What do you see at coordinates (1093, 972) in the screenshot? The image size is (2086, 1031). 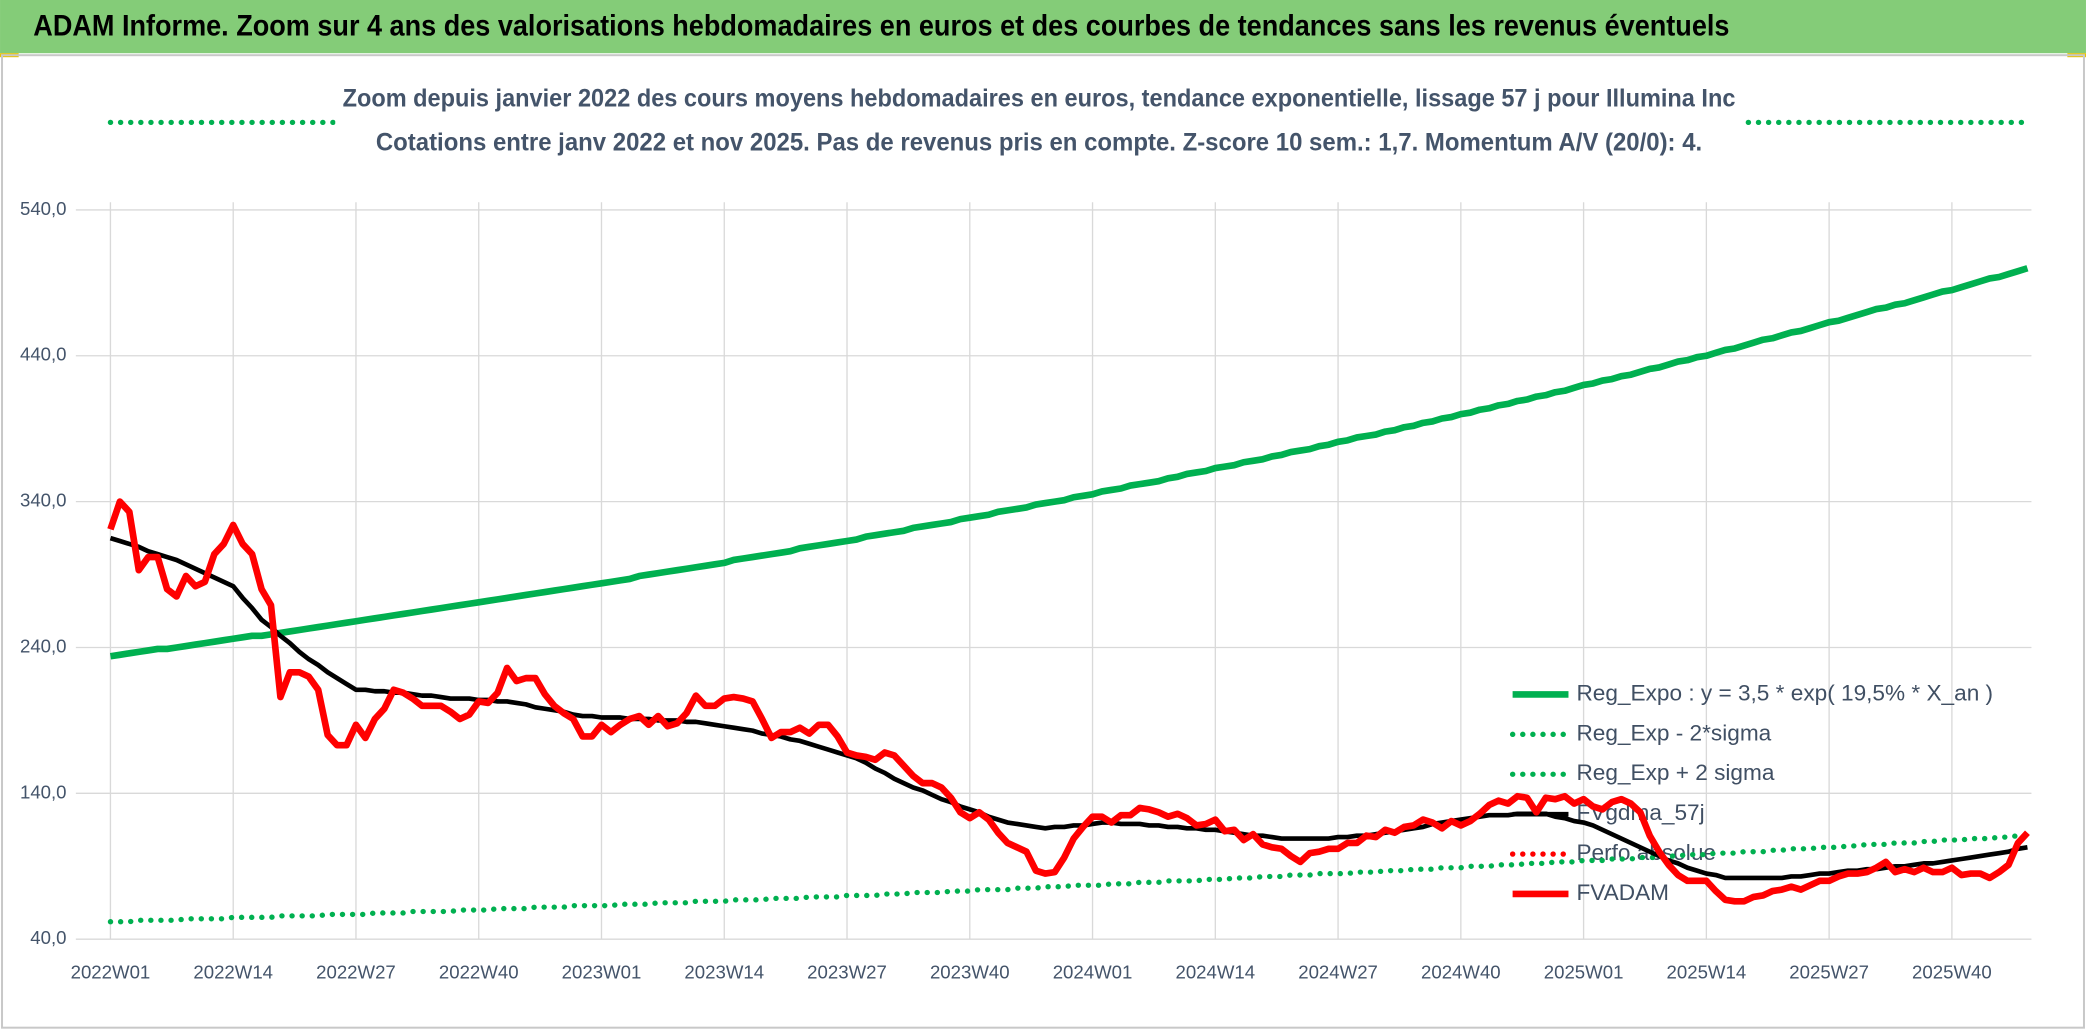 I see `x-tick-label: 2024W01` at bounding box center [1093, 972].